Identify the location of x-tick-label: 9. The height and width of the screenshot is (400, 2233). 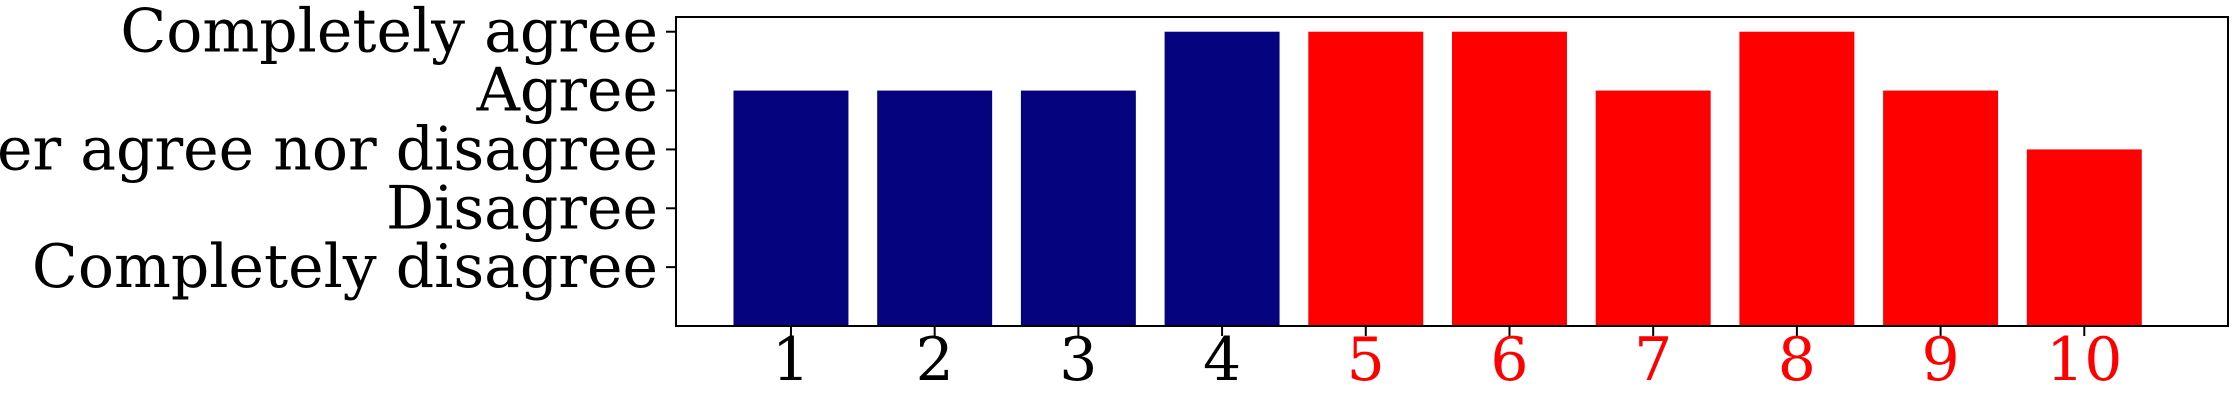
(1940, 360).